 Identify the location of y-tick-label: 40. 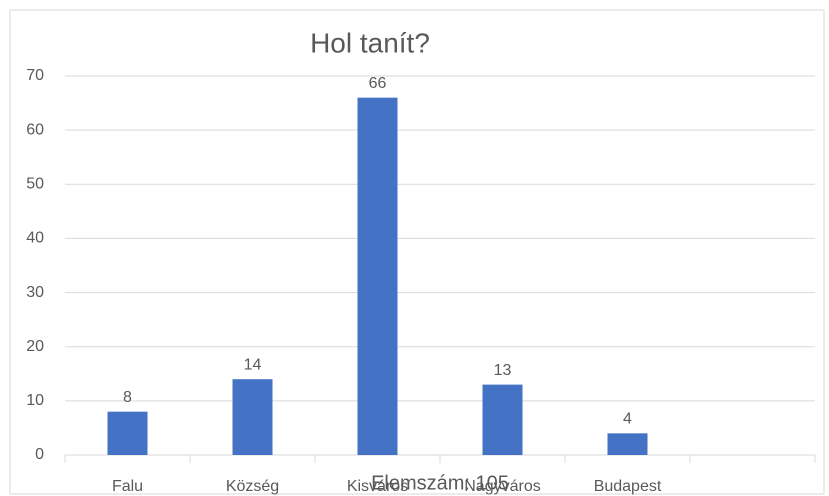
(35, 238).